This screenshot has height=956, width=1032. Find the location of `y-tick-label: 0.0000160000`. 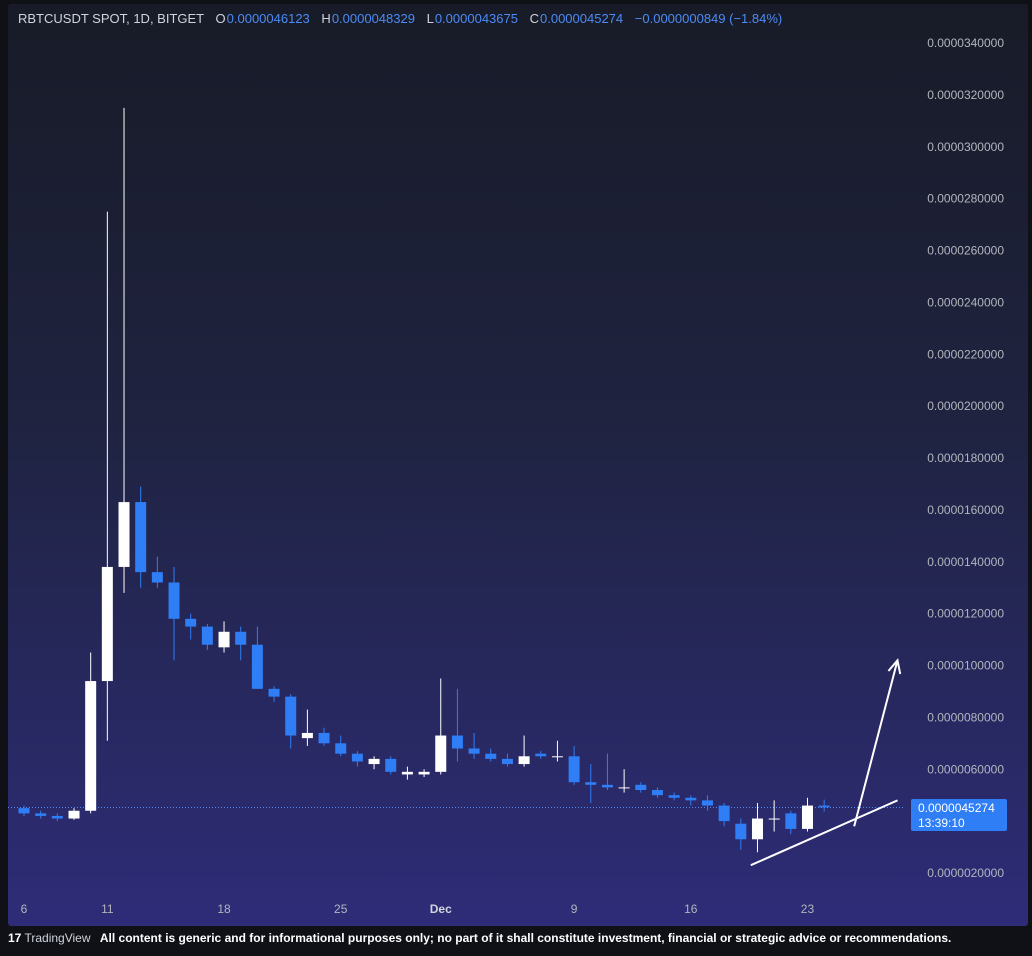

y-tick-label: 0.0000160000 is located at coordinates (965, 510).